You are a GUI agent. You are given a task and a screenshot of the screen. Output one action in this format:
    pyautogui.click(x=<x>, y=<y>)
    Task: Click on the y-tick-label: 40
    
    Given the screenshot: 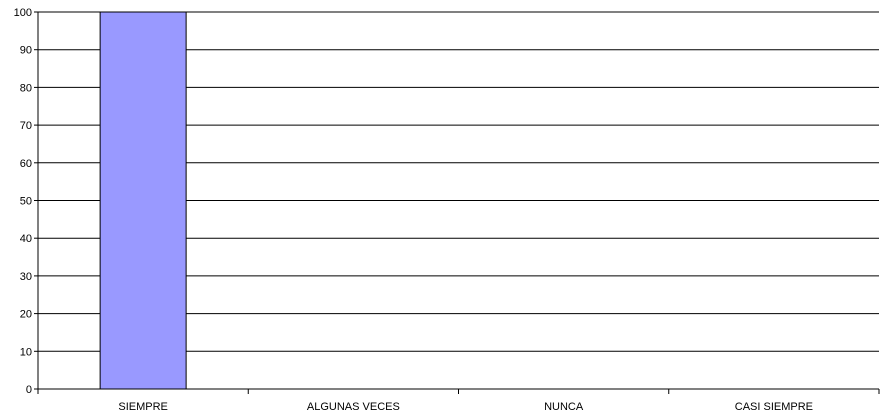 What is the action you would take?
    pyautogui.click(x=26, y=239)
    